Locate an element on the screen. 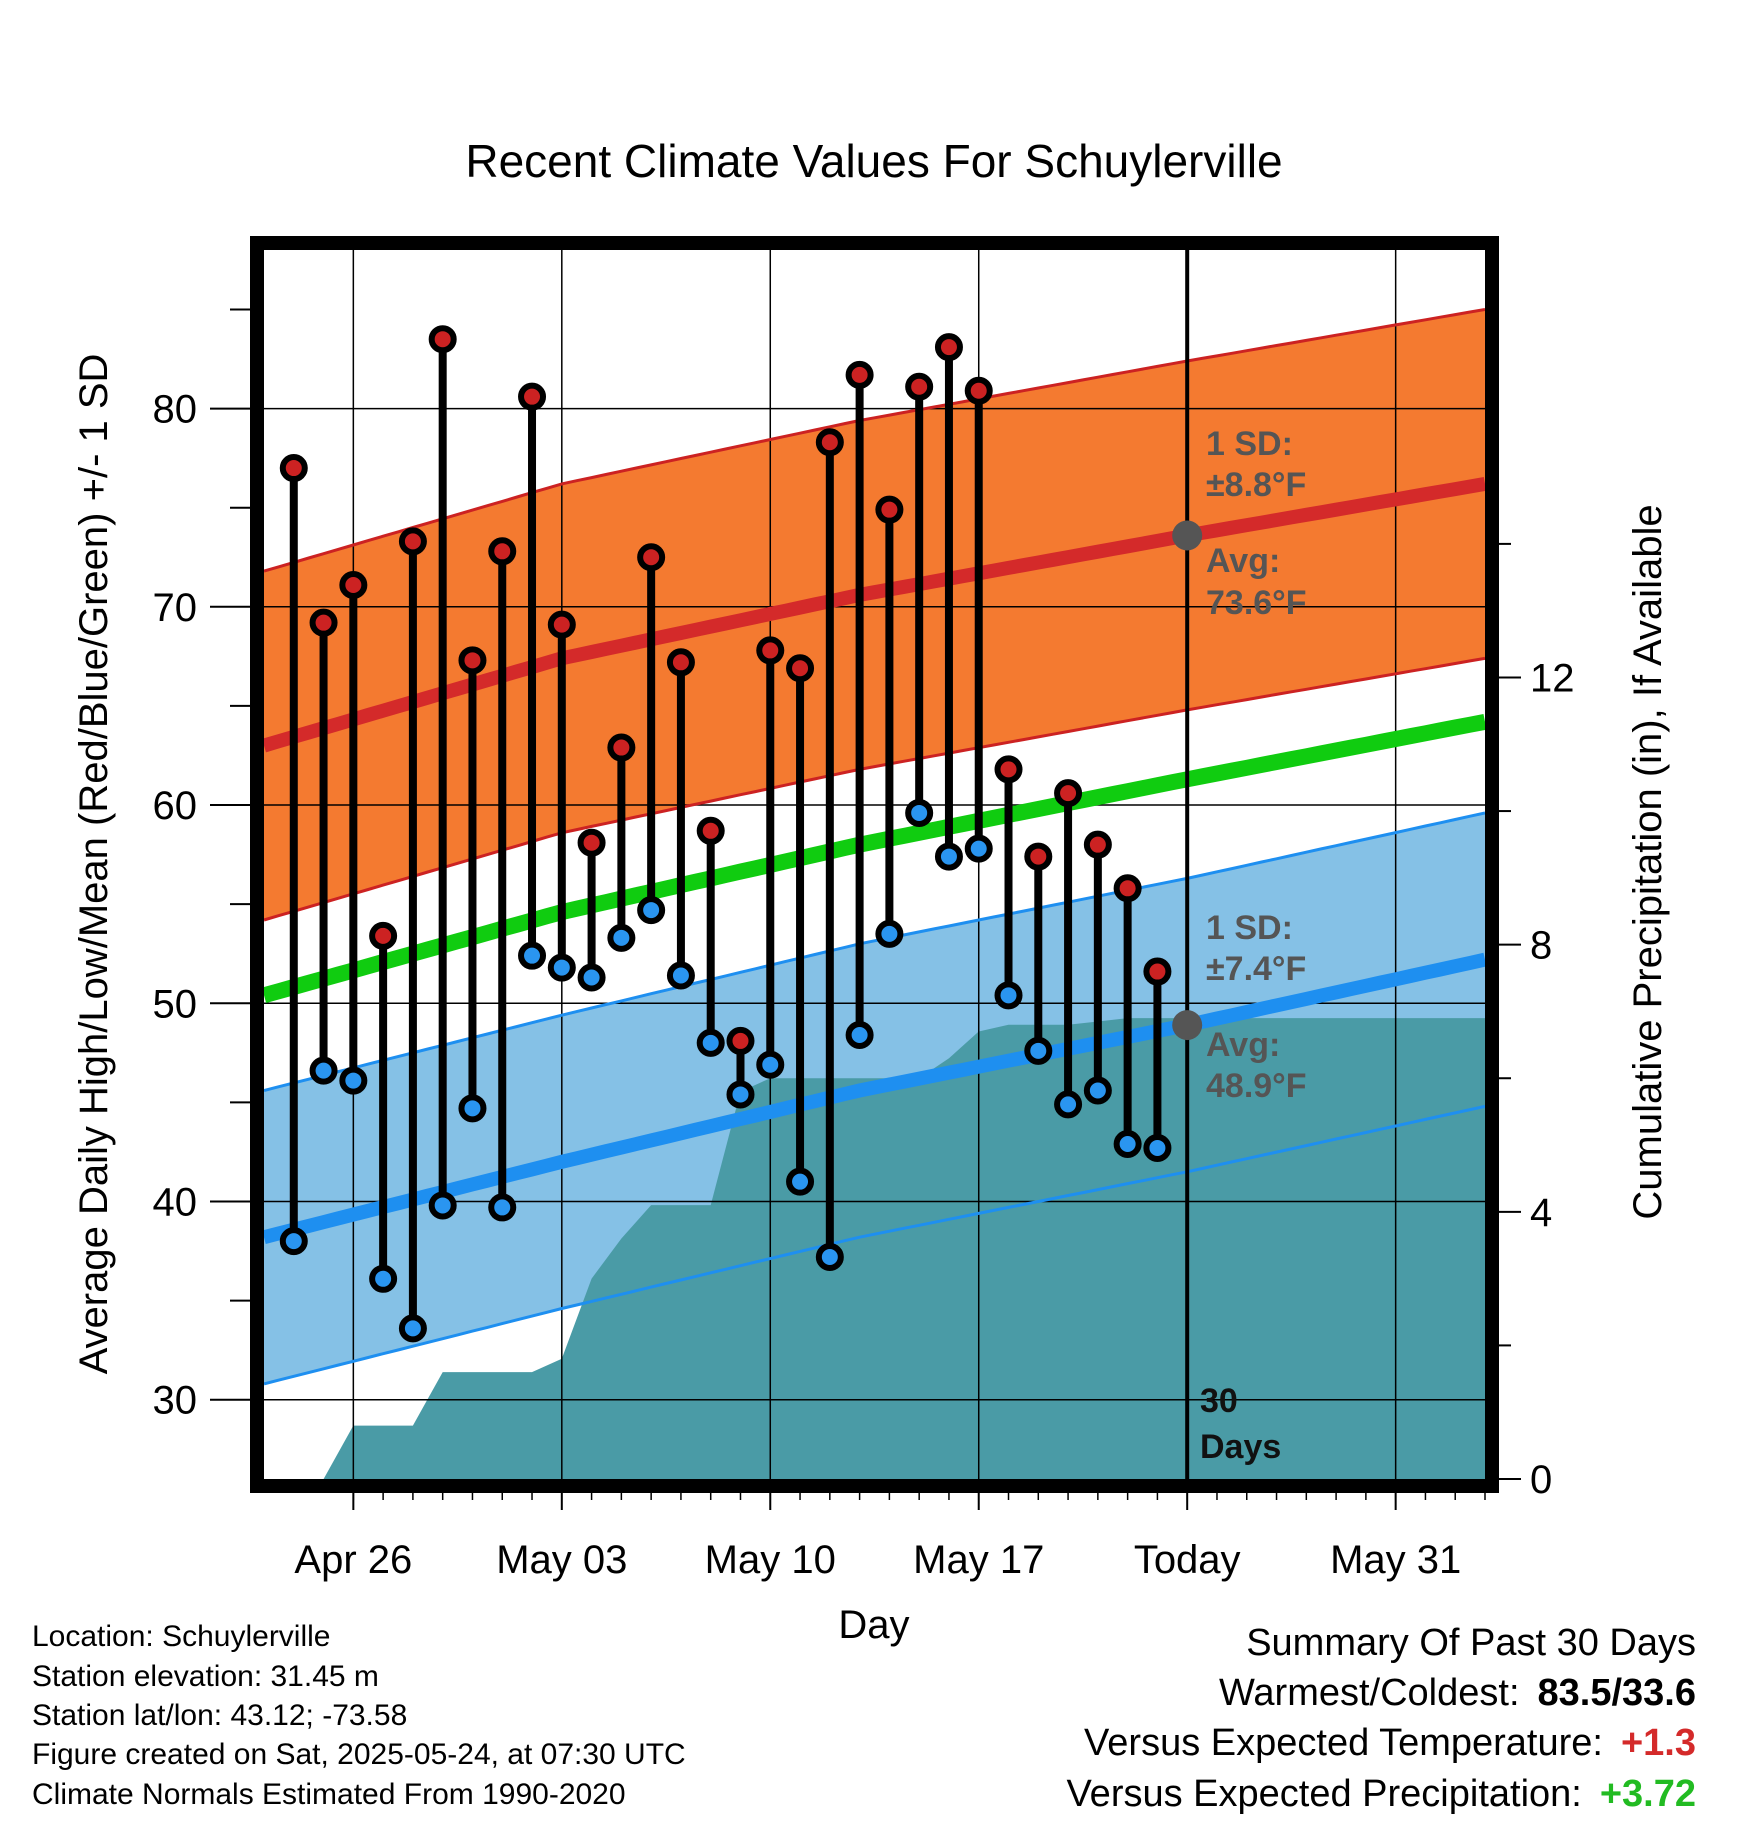  summary-precipitation: Versus Expected Precipitation: +3.72 is located at coordinates (1381, 1794).